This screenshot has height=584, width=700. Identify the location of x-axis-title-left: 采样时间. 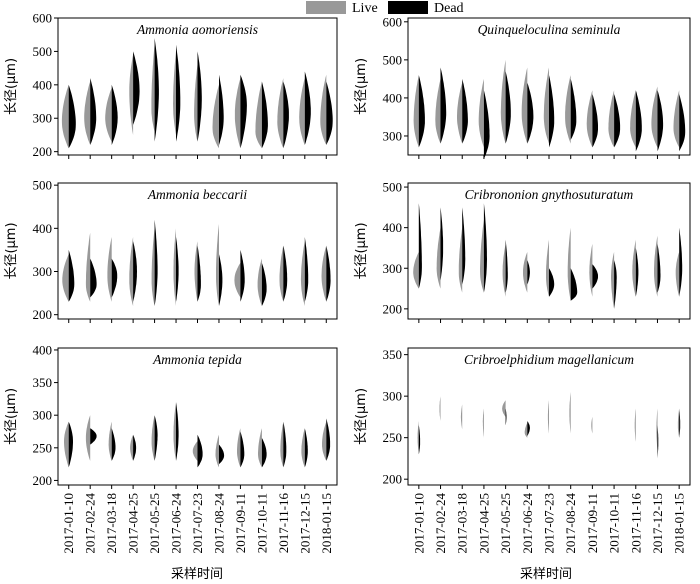
(197, 574).